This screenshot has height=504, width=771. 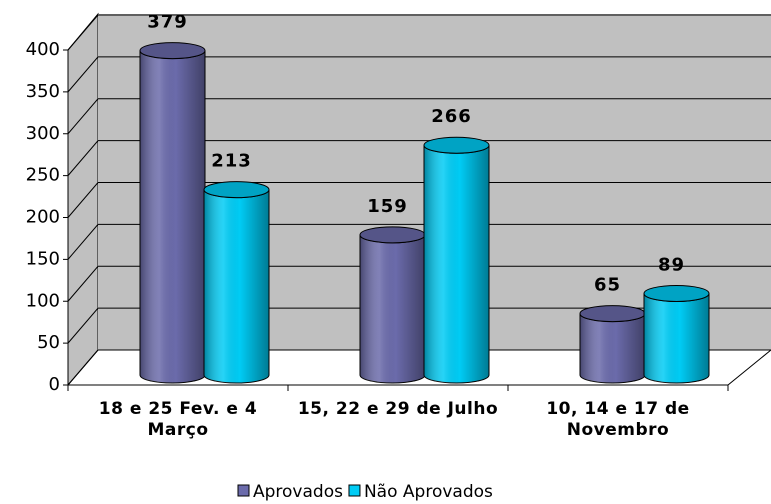 I want to click on x-tick-label: 10, 14 e 17 de Novembro, so click(x=618, y=419).